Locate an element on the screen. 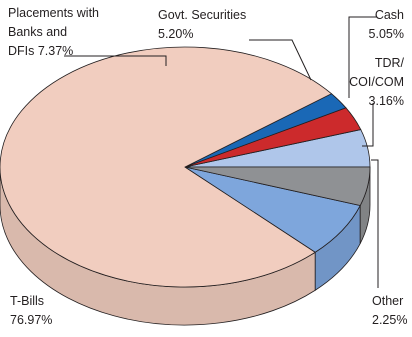 This screenshot has height=337, width=412. label-tdr-line3: 3.16% is located at coordinates (386, 101).